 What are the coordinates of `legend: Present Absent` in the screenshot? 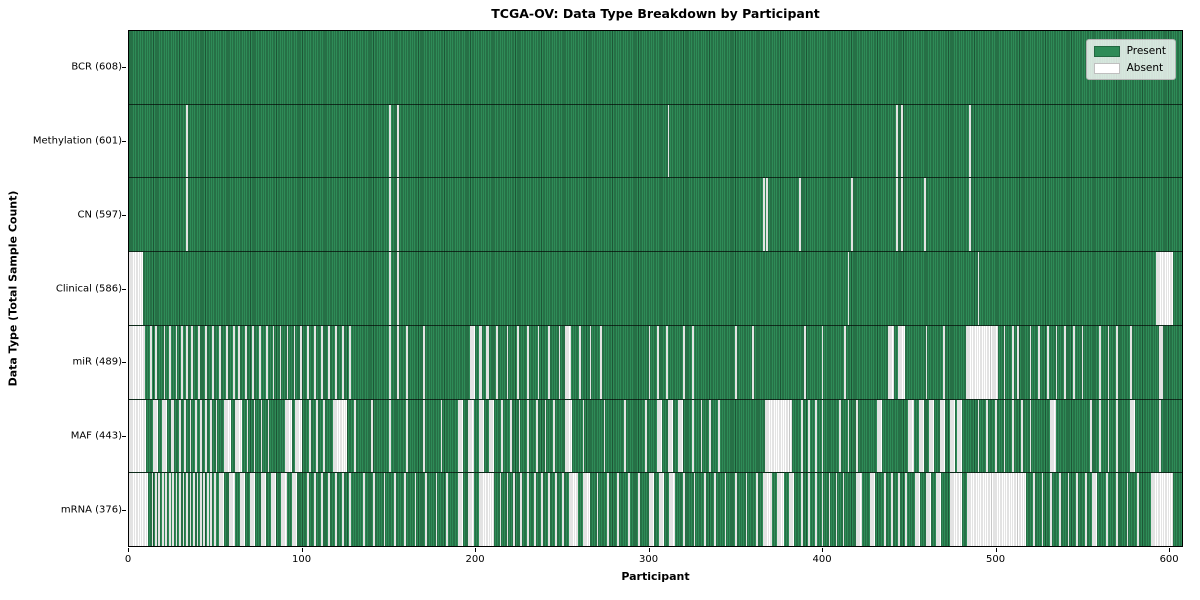 It's located at (1130, 59).